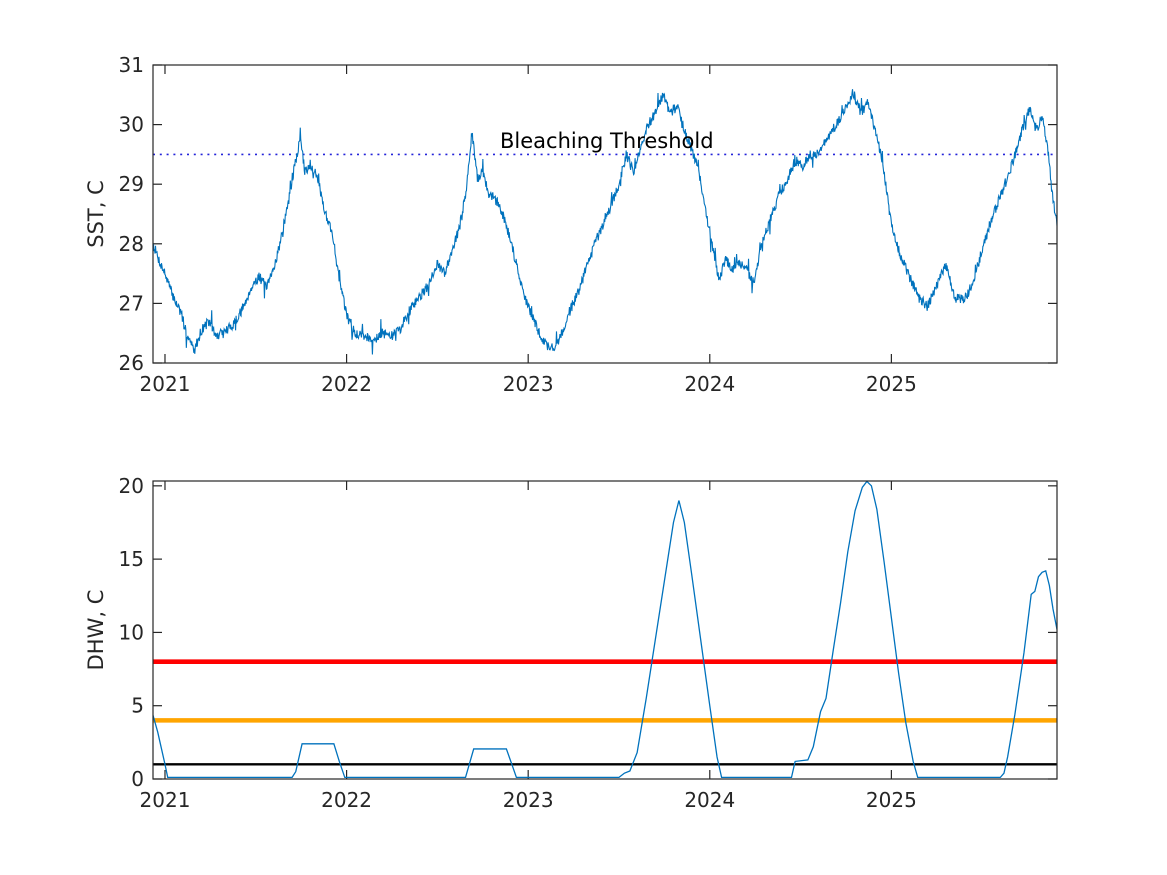  I want to click on y-tick-label: 0, so click(137, 779).